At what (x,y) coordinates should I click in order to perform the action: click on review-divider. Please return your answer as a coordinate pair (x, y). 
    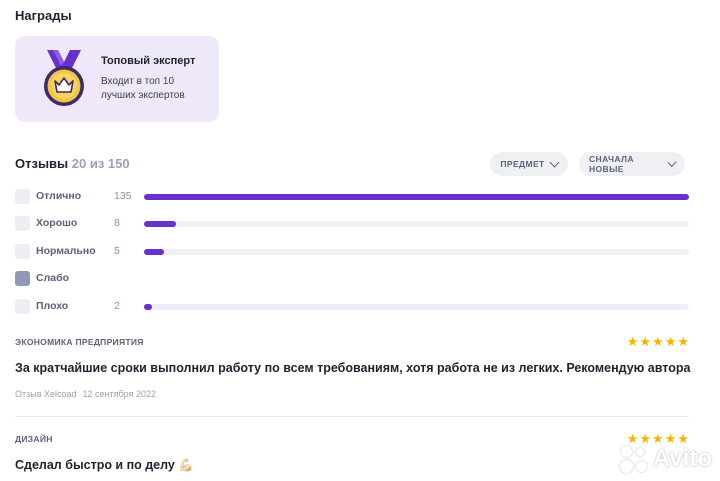
    Looking at the image, I should click on (352, 416).